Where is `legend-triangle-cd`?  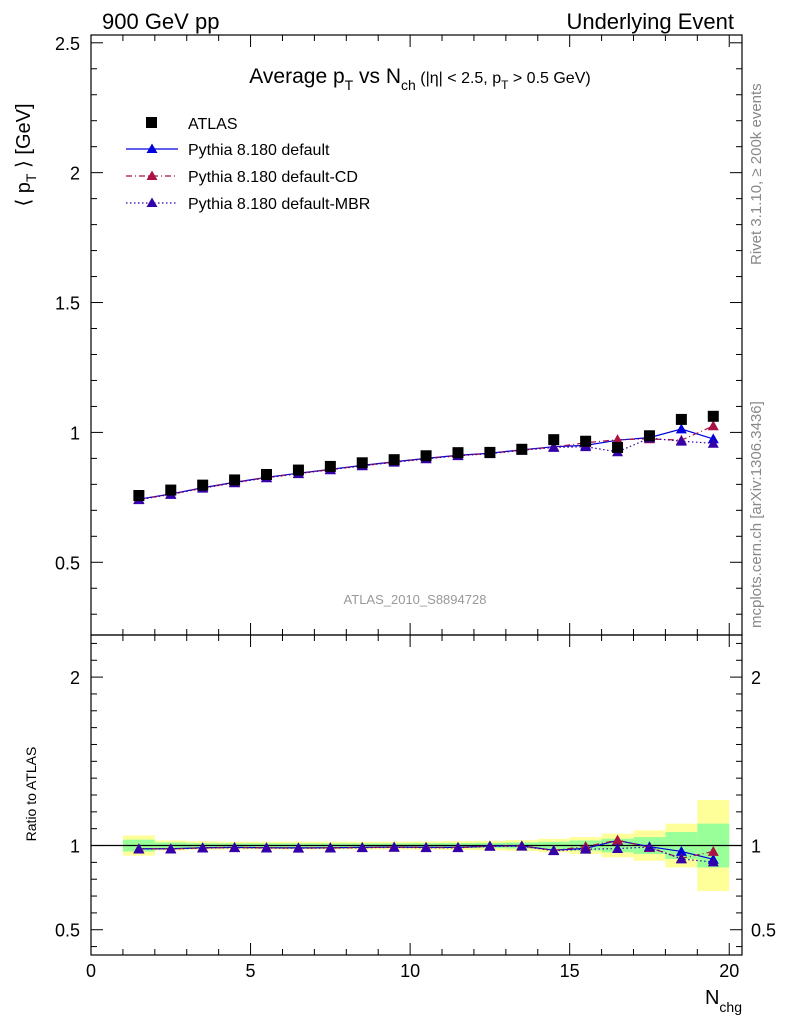 legend-triangle-cd is located at coordinates (152, 175).